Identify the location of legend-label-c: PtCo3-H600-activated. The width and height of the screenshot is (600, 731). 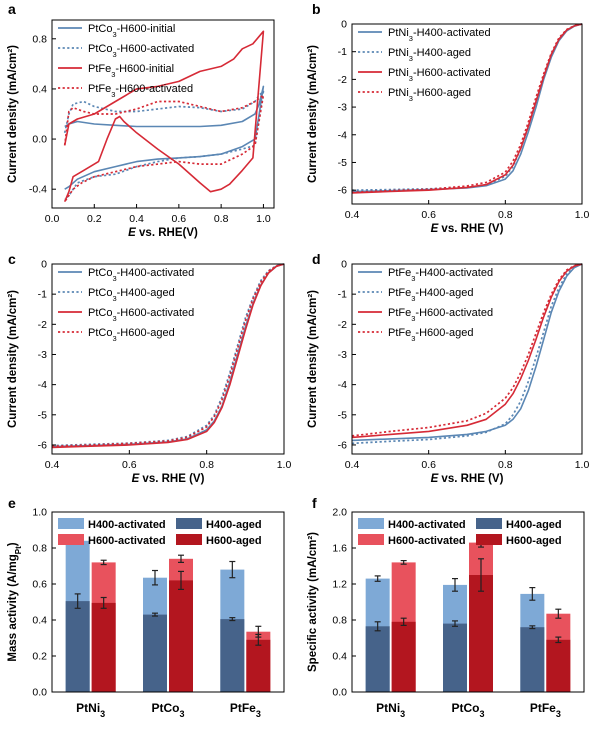
(141, 315).